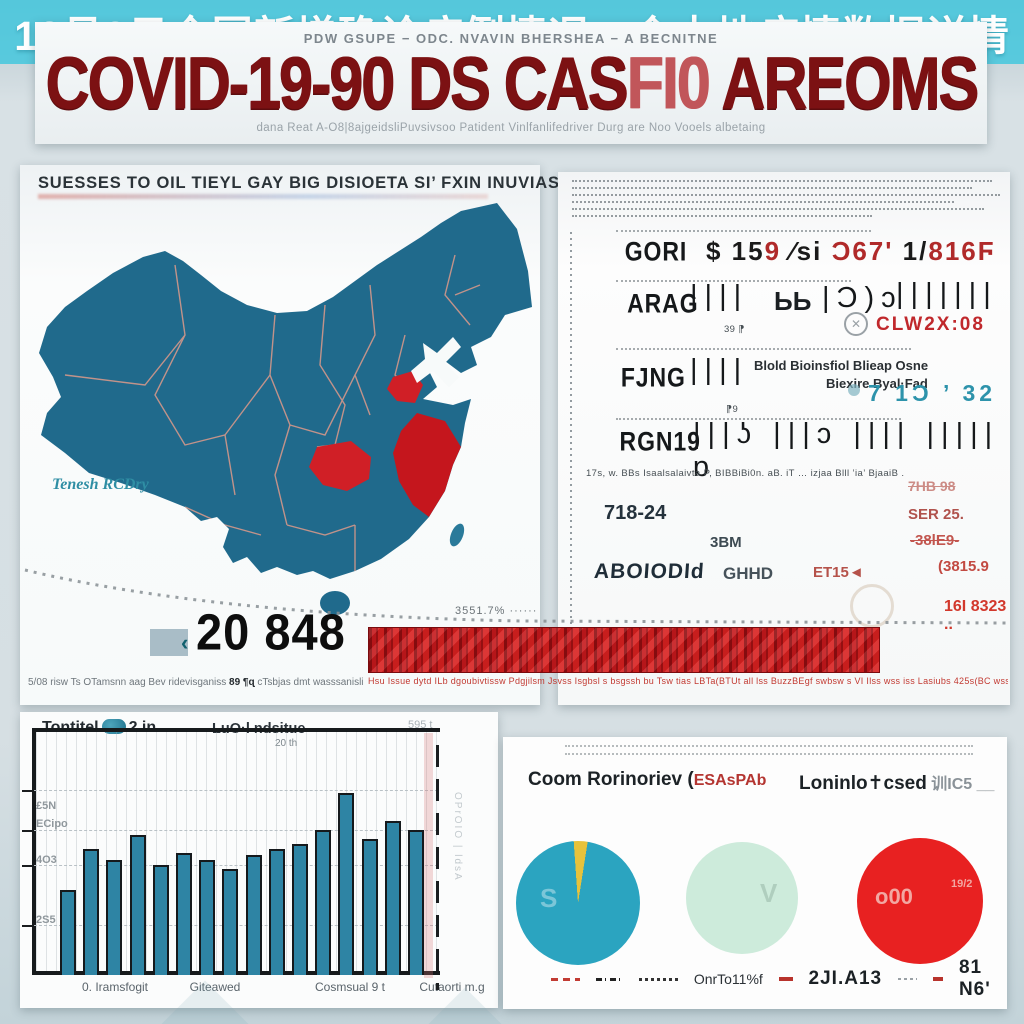  Describe the element at coordinates (437, 867) in the screenshot. I see `dashed-divider` at that location.